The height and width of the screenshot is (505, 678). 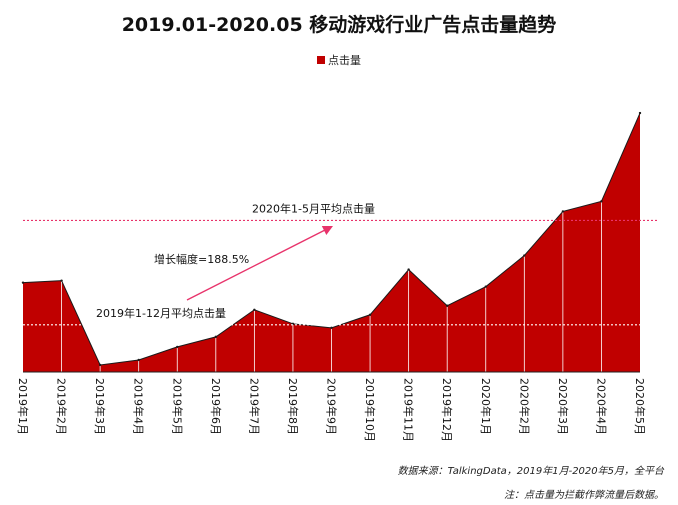 What do you see at coordinates (313, 208) in the screenshot?
I see `reference-label-2020: 2020年1-5月平均点击量` at bounding box center [313, 208].